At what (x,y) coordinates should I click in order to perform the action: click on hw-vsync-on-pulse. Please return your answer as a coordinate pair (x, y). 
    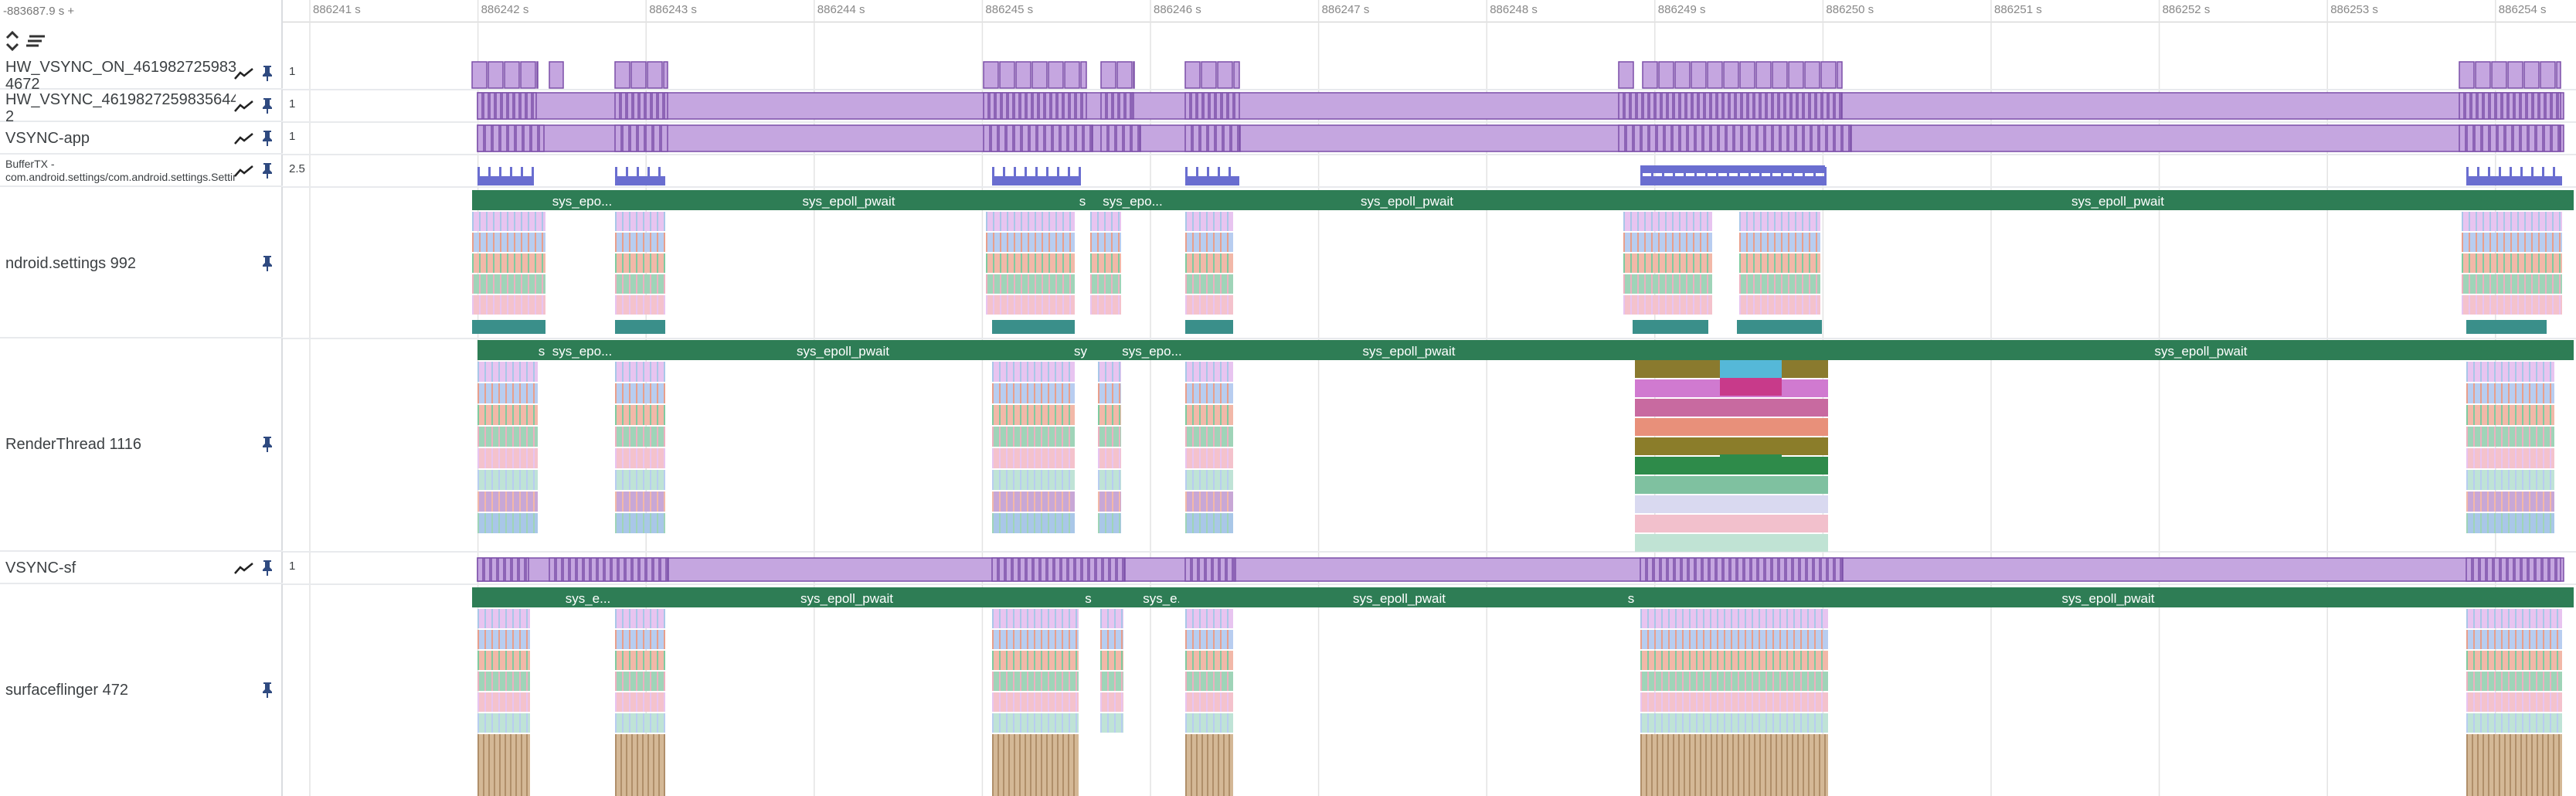
    Looking at the image, I should click on (2531, 75).